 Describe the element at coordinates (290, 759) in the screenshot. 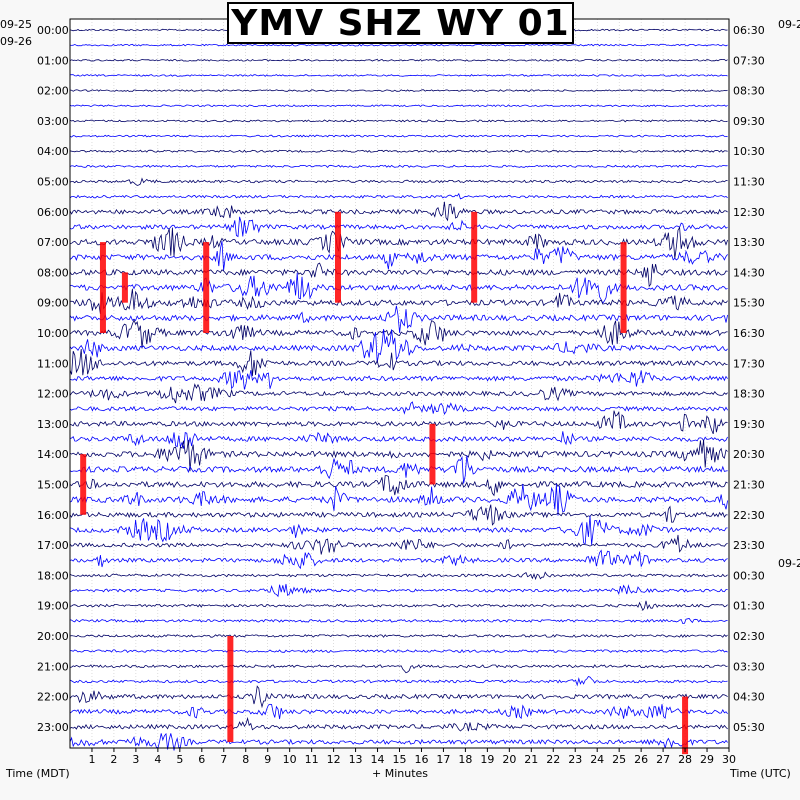

I see `x-tick-label: 10` at that location.